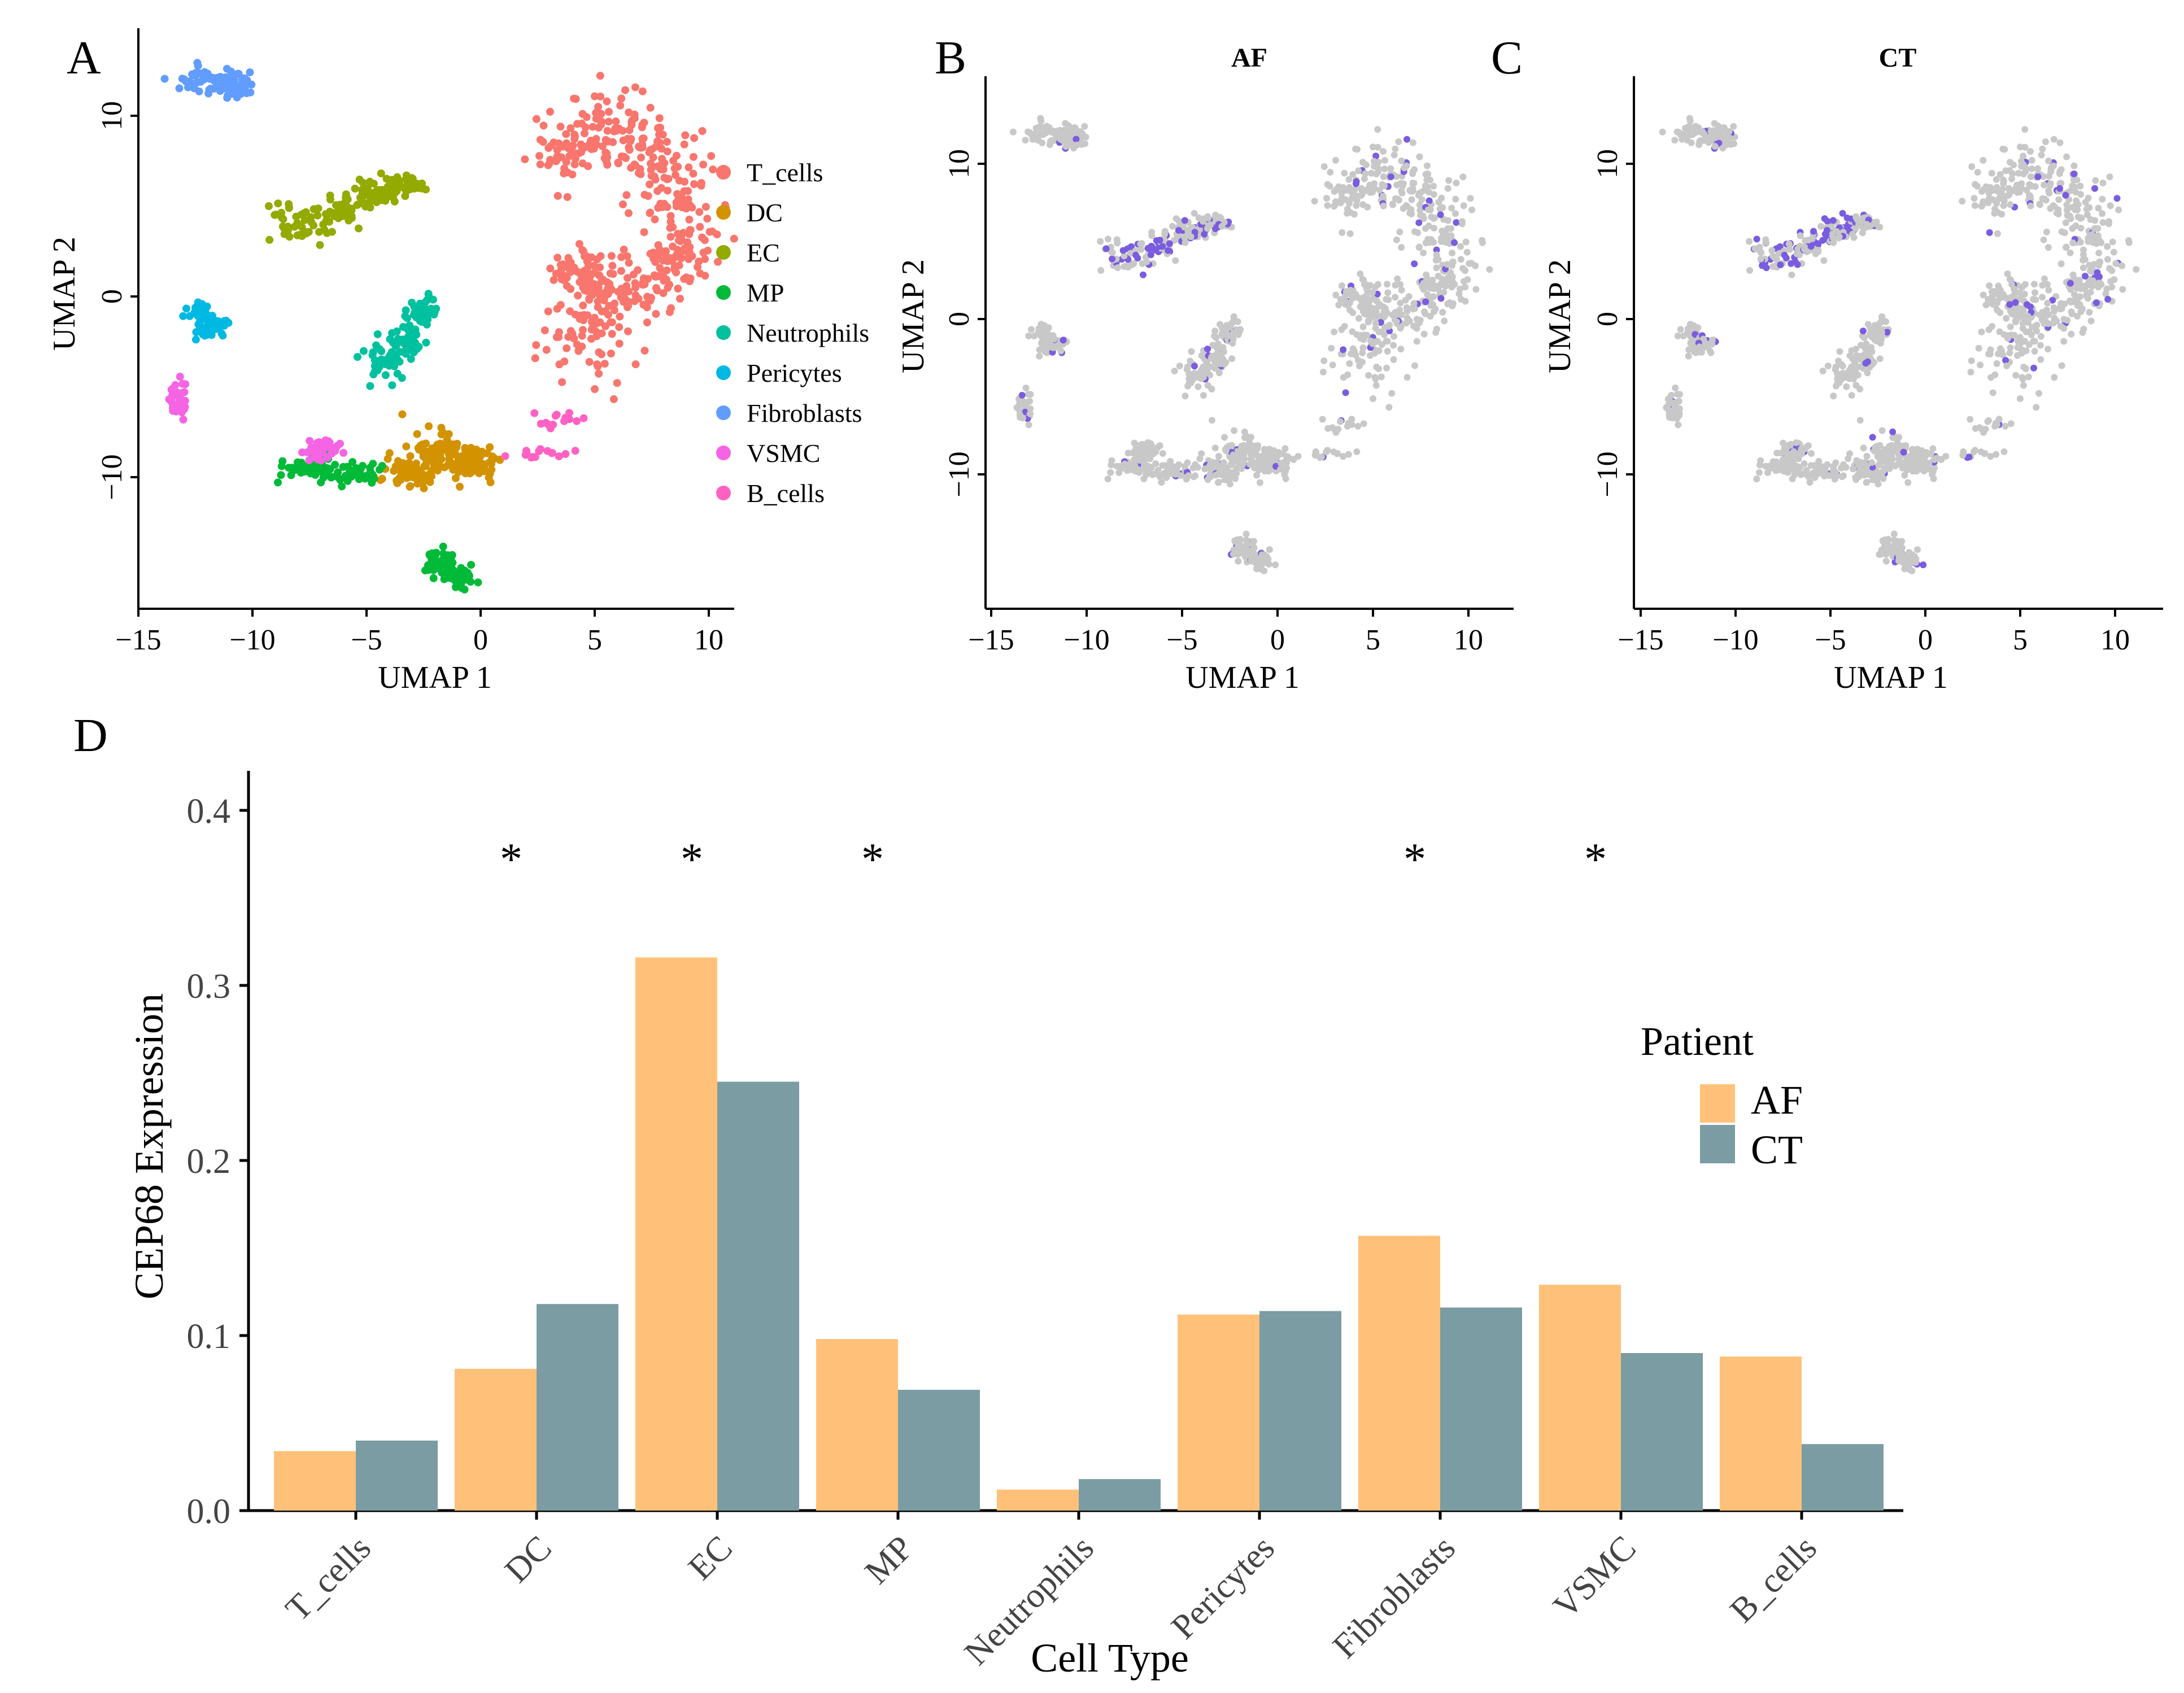 Image resolution: width=2184 pixels, height=1693 pixels. What do you see at coordinates (112, 477) in the screenshot?
I see `y-tick-label: −10` at bounding box center [112, 477].